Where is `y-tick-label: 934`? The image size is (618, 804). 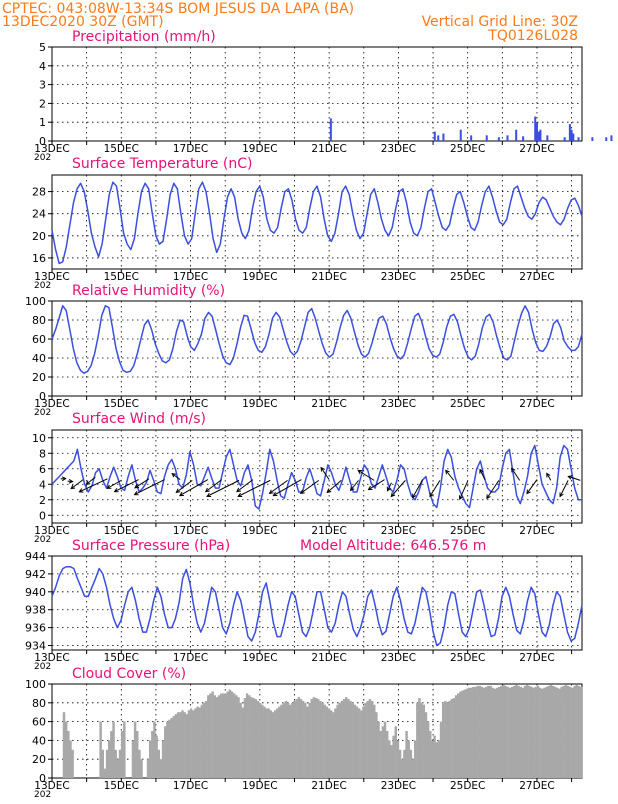
y-tick-label: 934 is located at coordinates (35, 646).